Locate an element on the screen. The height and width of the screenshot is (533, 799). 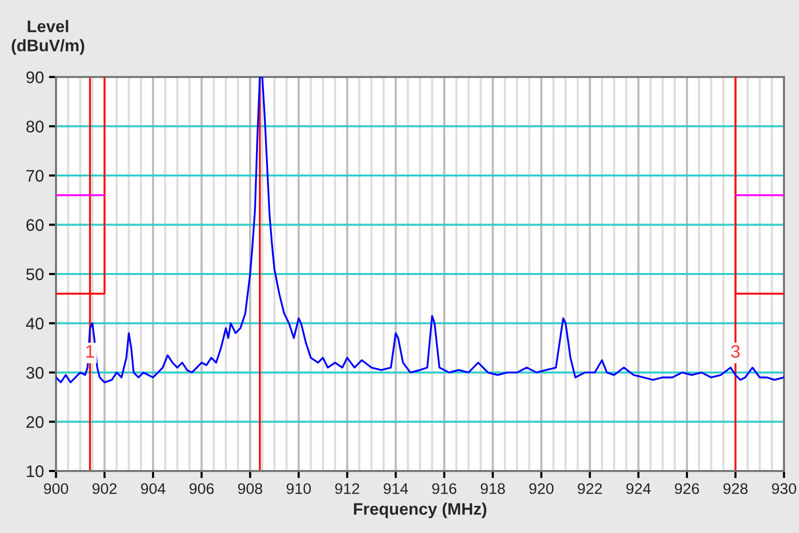
y-tick-label: 70 is located at coordinates (35, 176).